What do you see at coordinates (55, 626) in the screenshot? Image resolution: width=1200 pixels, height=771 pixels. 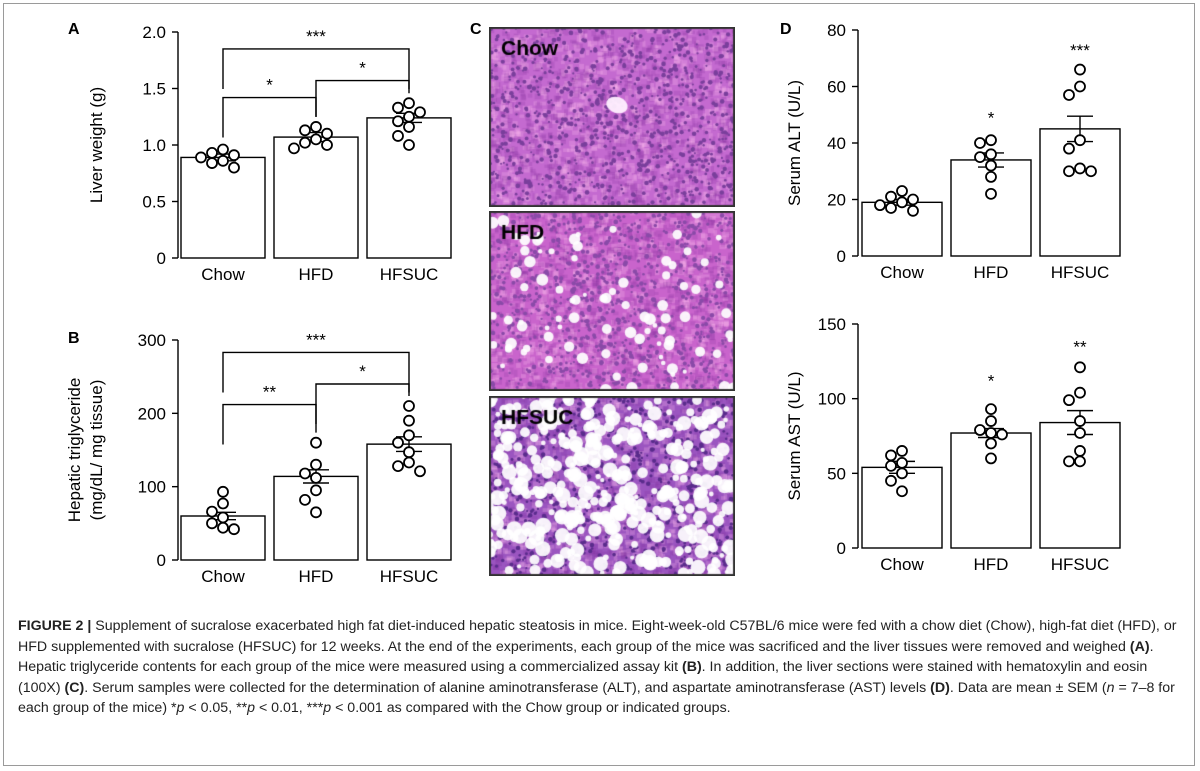 I see `caption-label: FIGURE 2 |` at bounding box center [55, 626].